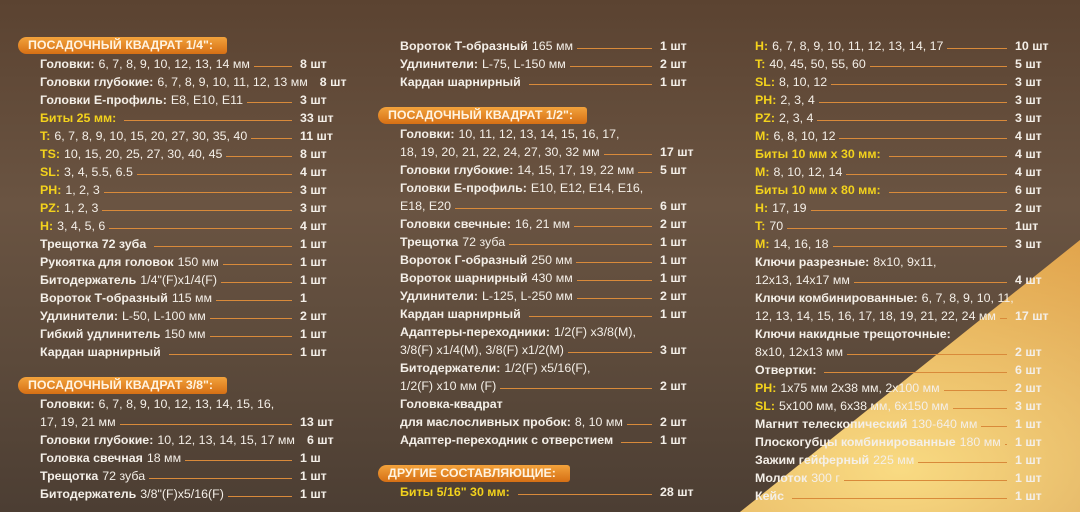 The width and height of the screenshot is (1080, 512). Describe the element at coordinates (88, 280) in the screenshot. I see `item-label: Битодержатель` at that location.